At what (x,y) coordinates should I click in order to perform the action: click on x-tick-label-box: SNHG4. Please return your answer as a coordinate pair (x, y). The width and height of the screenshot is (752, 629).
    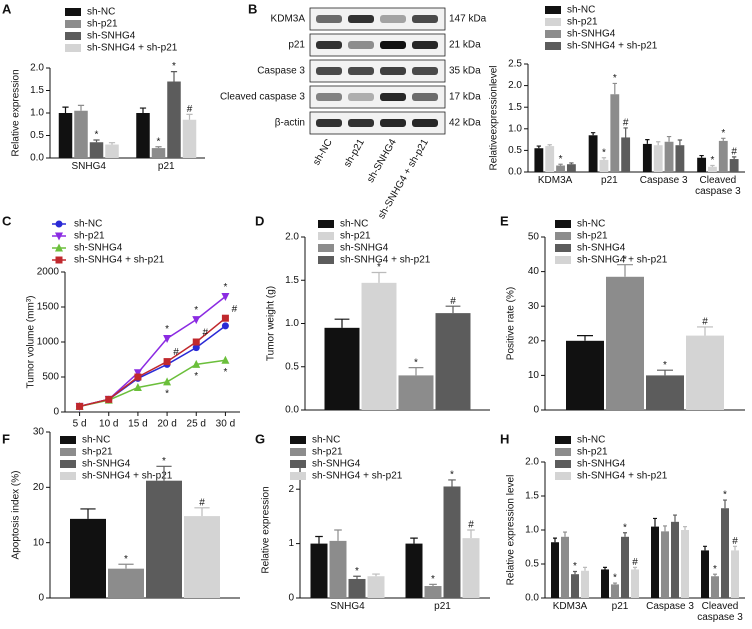
    Looking at the image, I should click on (347, 606).